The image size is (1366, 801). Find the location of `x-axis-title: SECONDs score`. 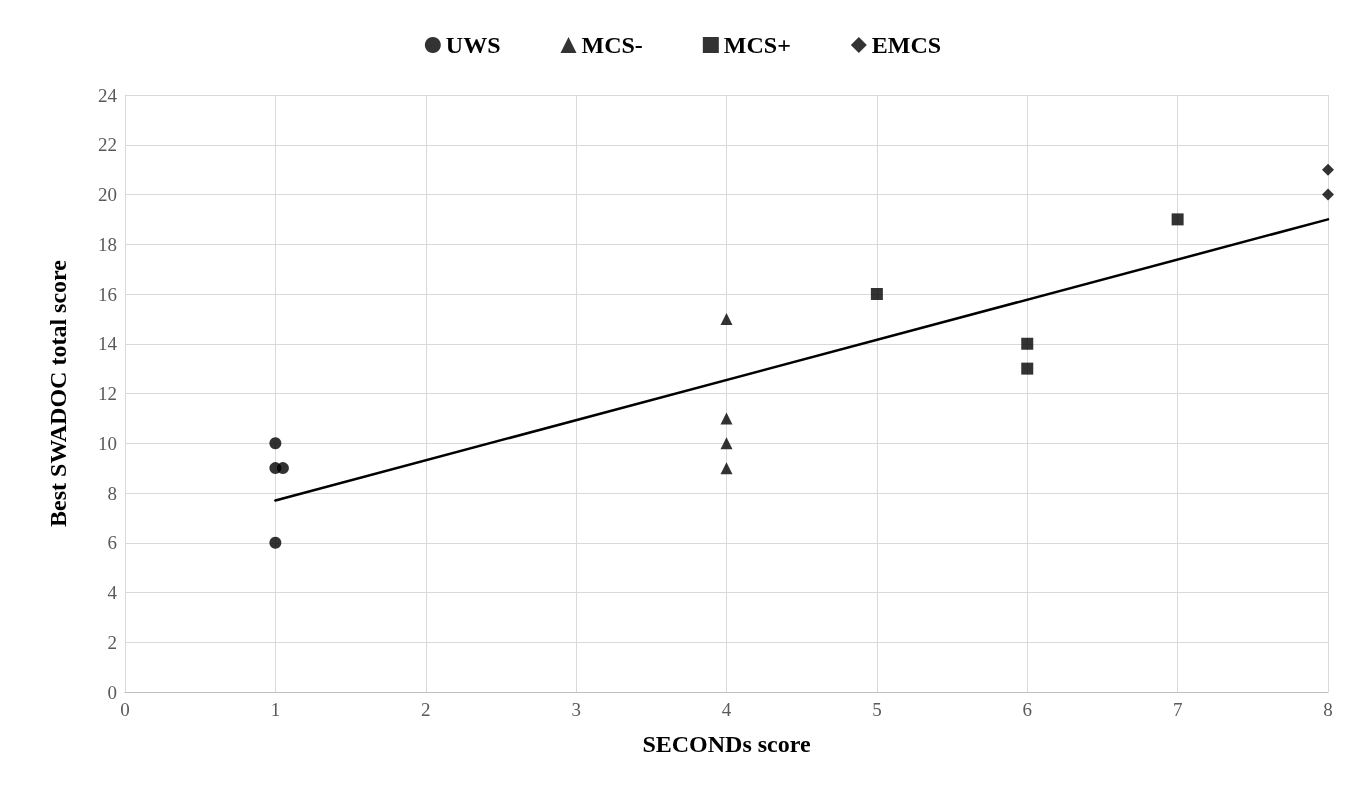

x-axis-title: SECONDs score is located at coordinates (726, 744).